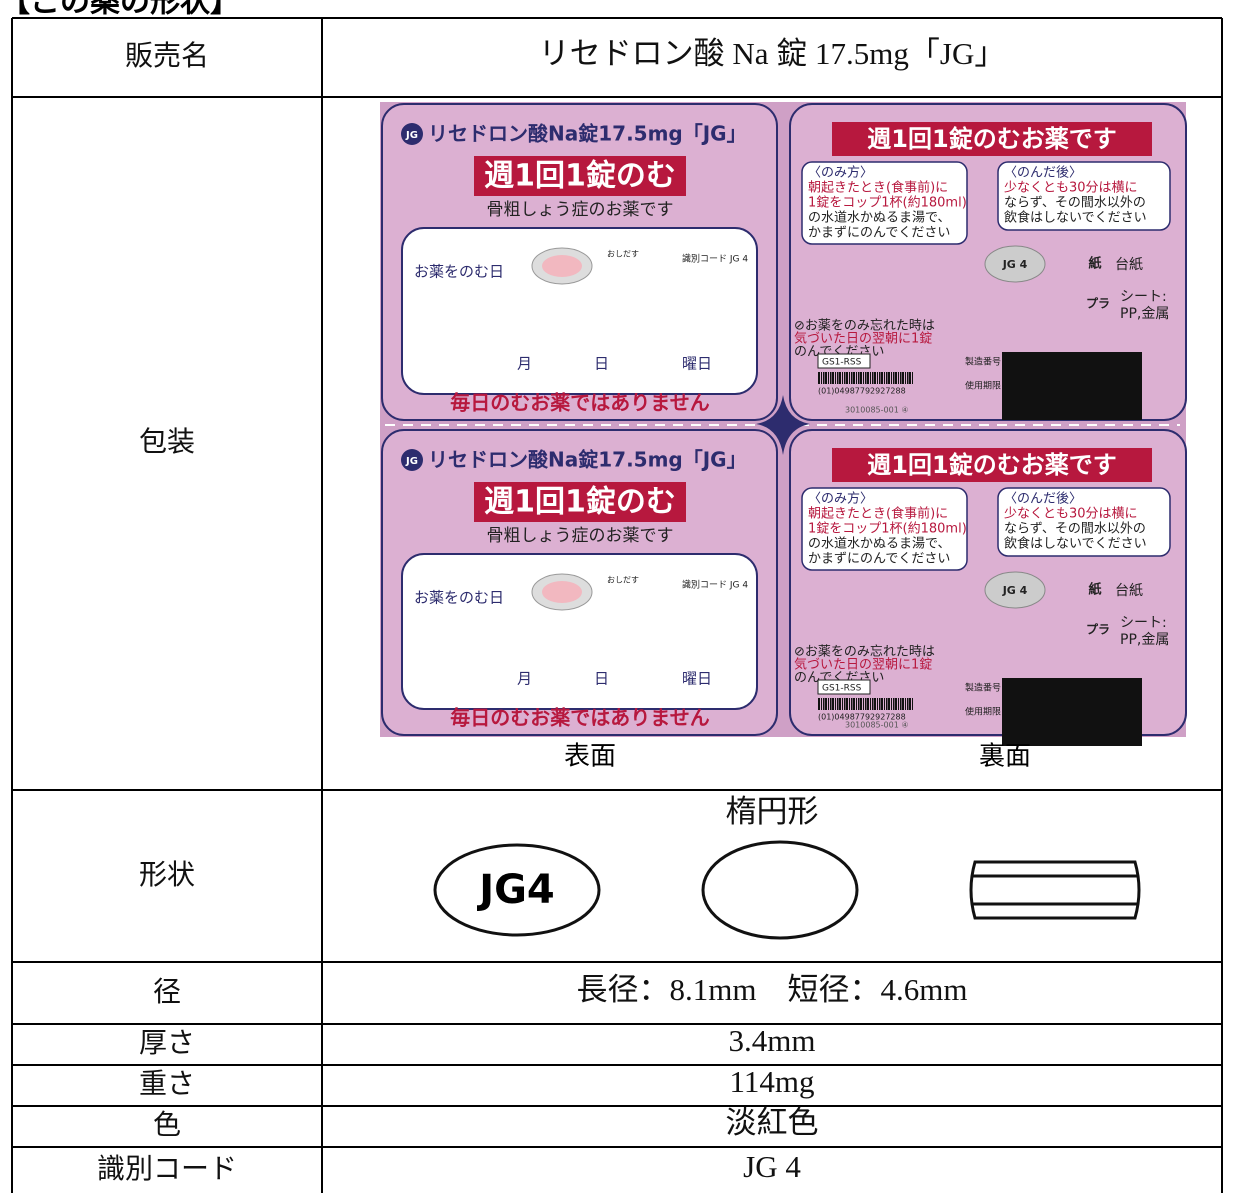  I want to click on barcode-number: (01)04987792927288, so click(862, 391).